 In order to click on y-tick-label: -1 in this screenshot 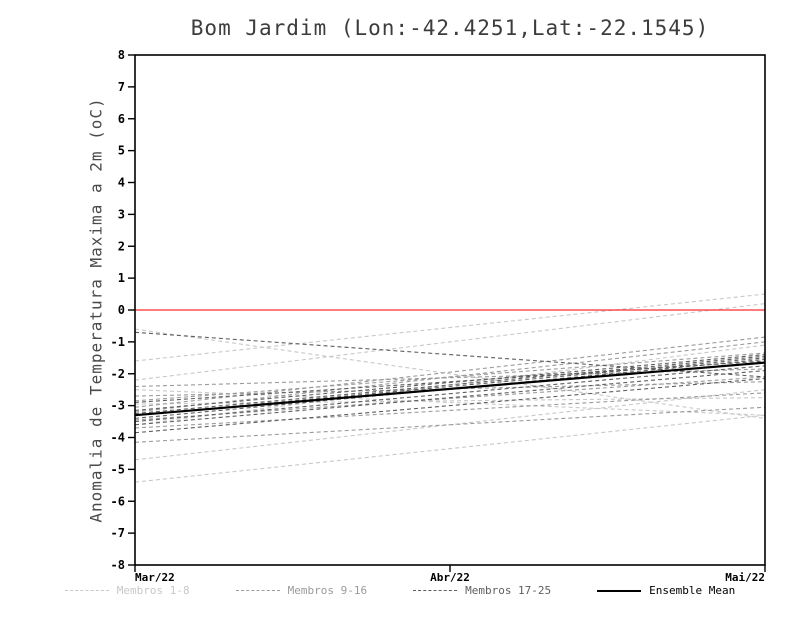, I will do `click(118, 342)`.